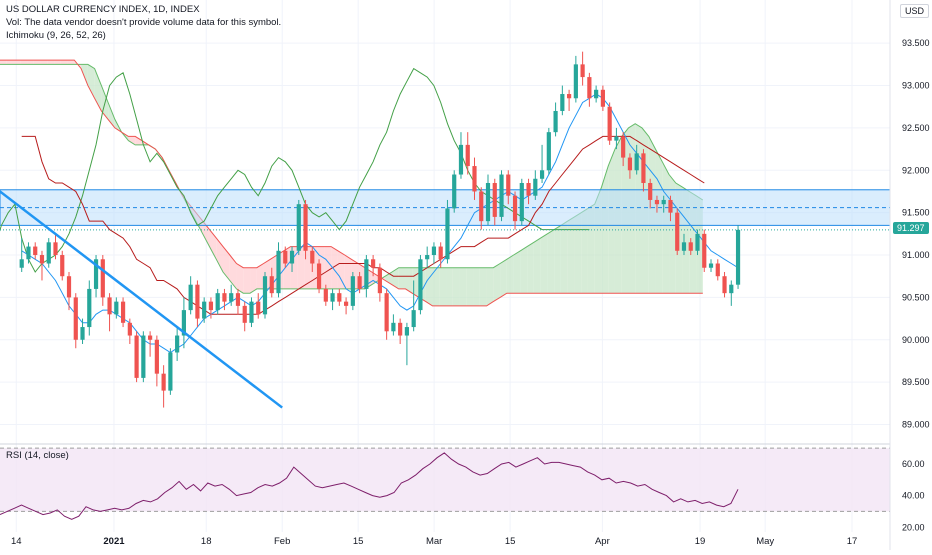  I want to click on currency-badge: USD, so click(915, 11).